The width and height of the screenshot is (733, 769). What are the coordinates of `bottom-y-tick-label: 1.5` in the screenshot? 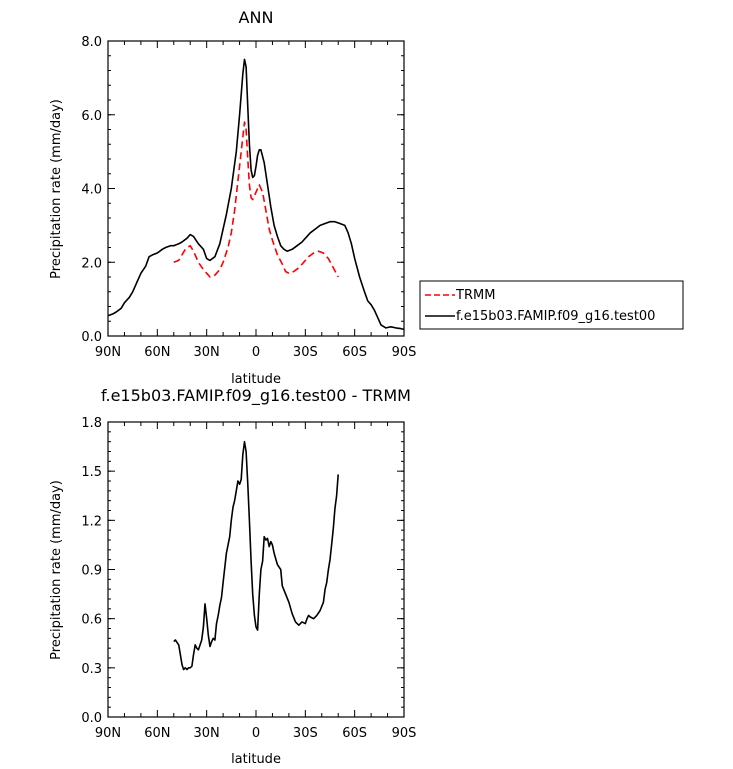 It's located at (91, 472).